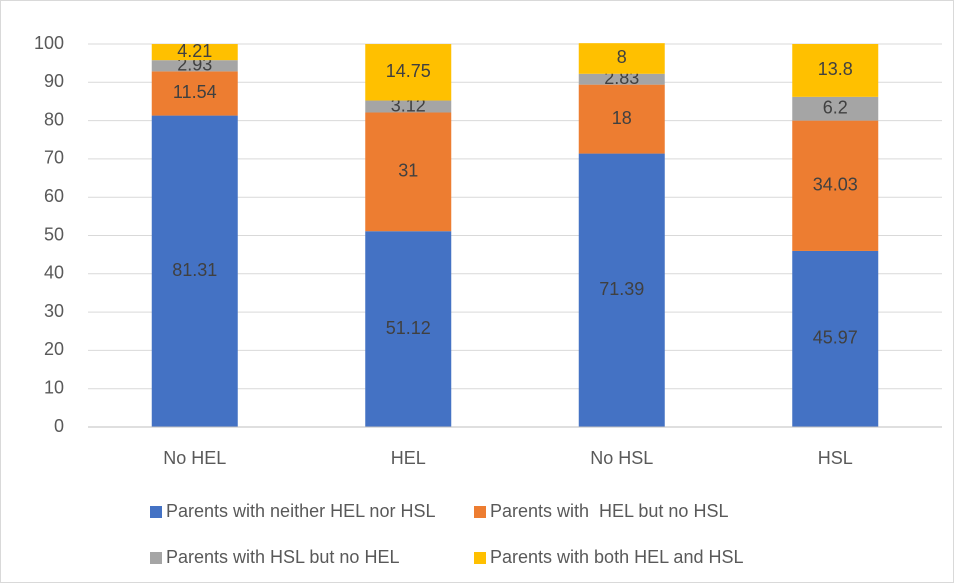 The width and height of the screenshot is (954, 588). What do you see at coordinates (54, 158) in the screenshot?
I see `y-tick-label: 70` at bounding box center [54, 158].